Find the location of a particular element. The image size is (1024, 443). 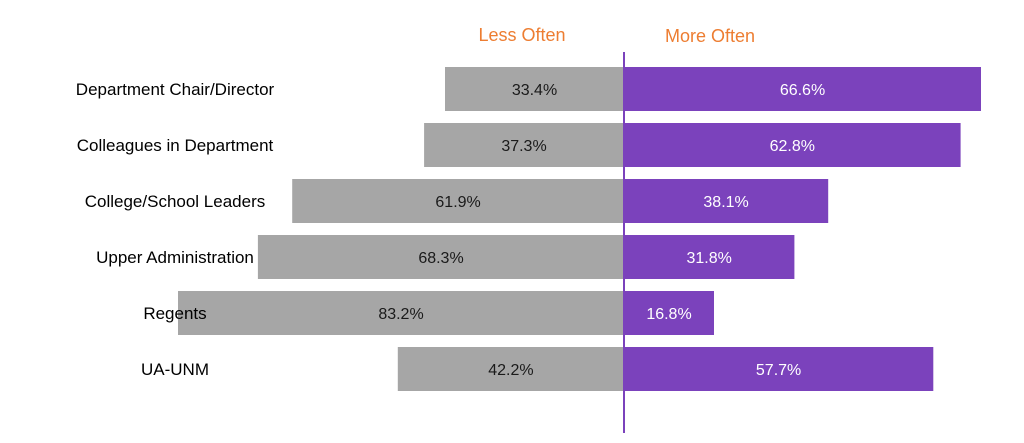

value-label-less-often: 33.4% is located at coordinates (534, 90).